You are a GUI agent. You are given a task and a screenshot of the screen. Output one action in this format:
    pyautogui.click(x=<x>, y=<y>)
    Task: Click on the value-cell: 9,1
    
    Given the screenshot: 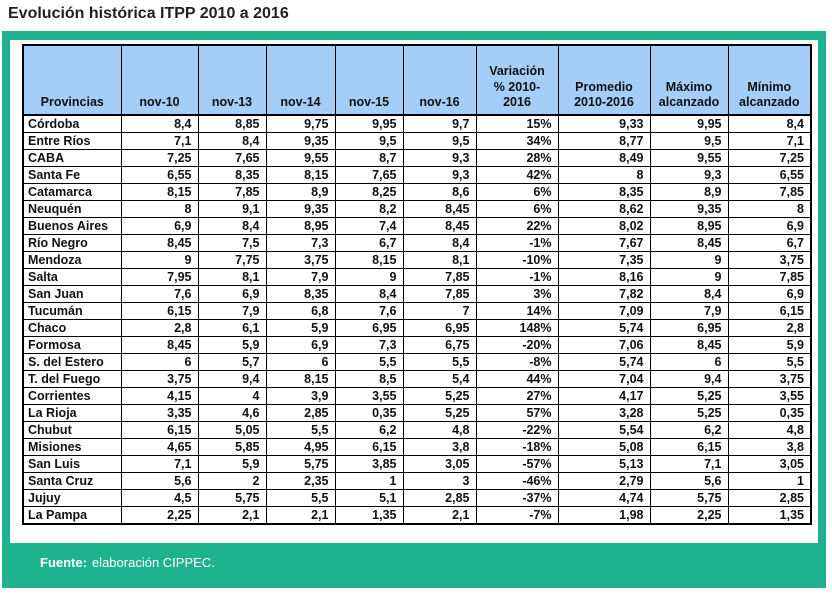 What is the action you would take?
    pyautogui.click(x=232, y=209)
    